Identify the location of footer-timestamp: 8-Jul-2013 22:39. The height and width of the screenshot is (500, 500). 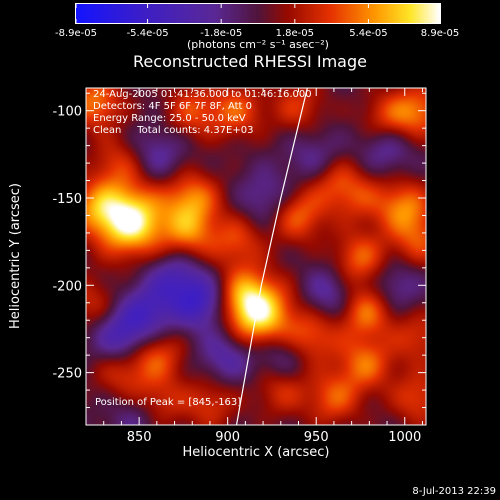
(454, 491).